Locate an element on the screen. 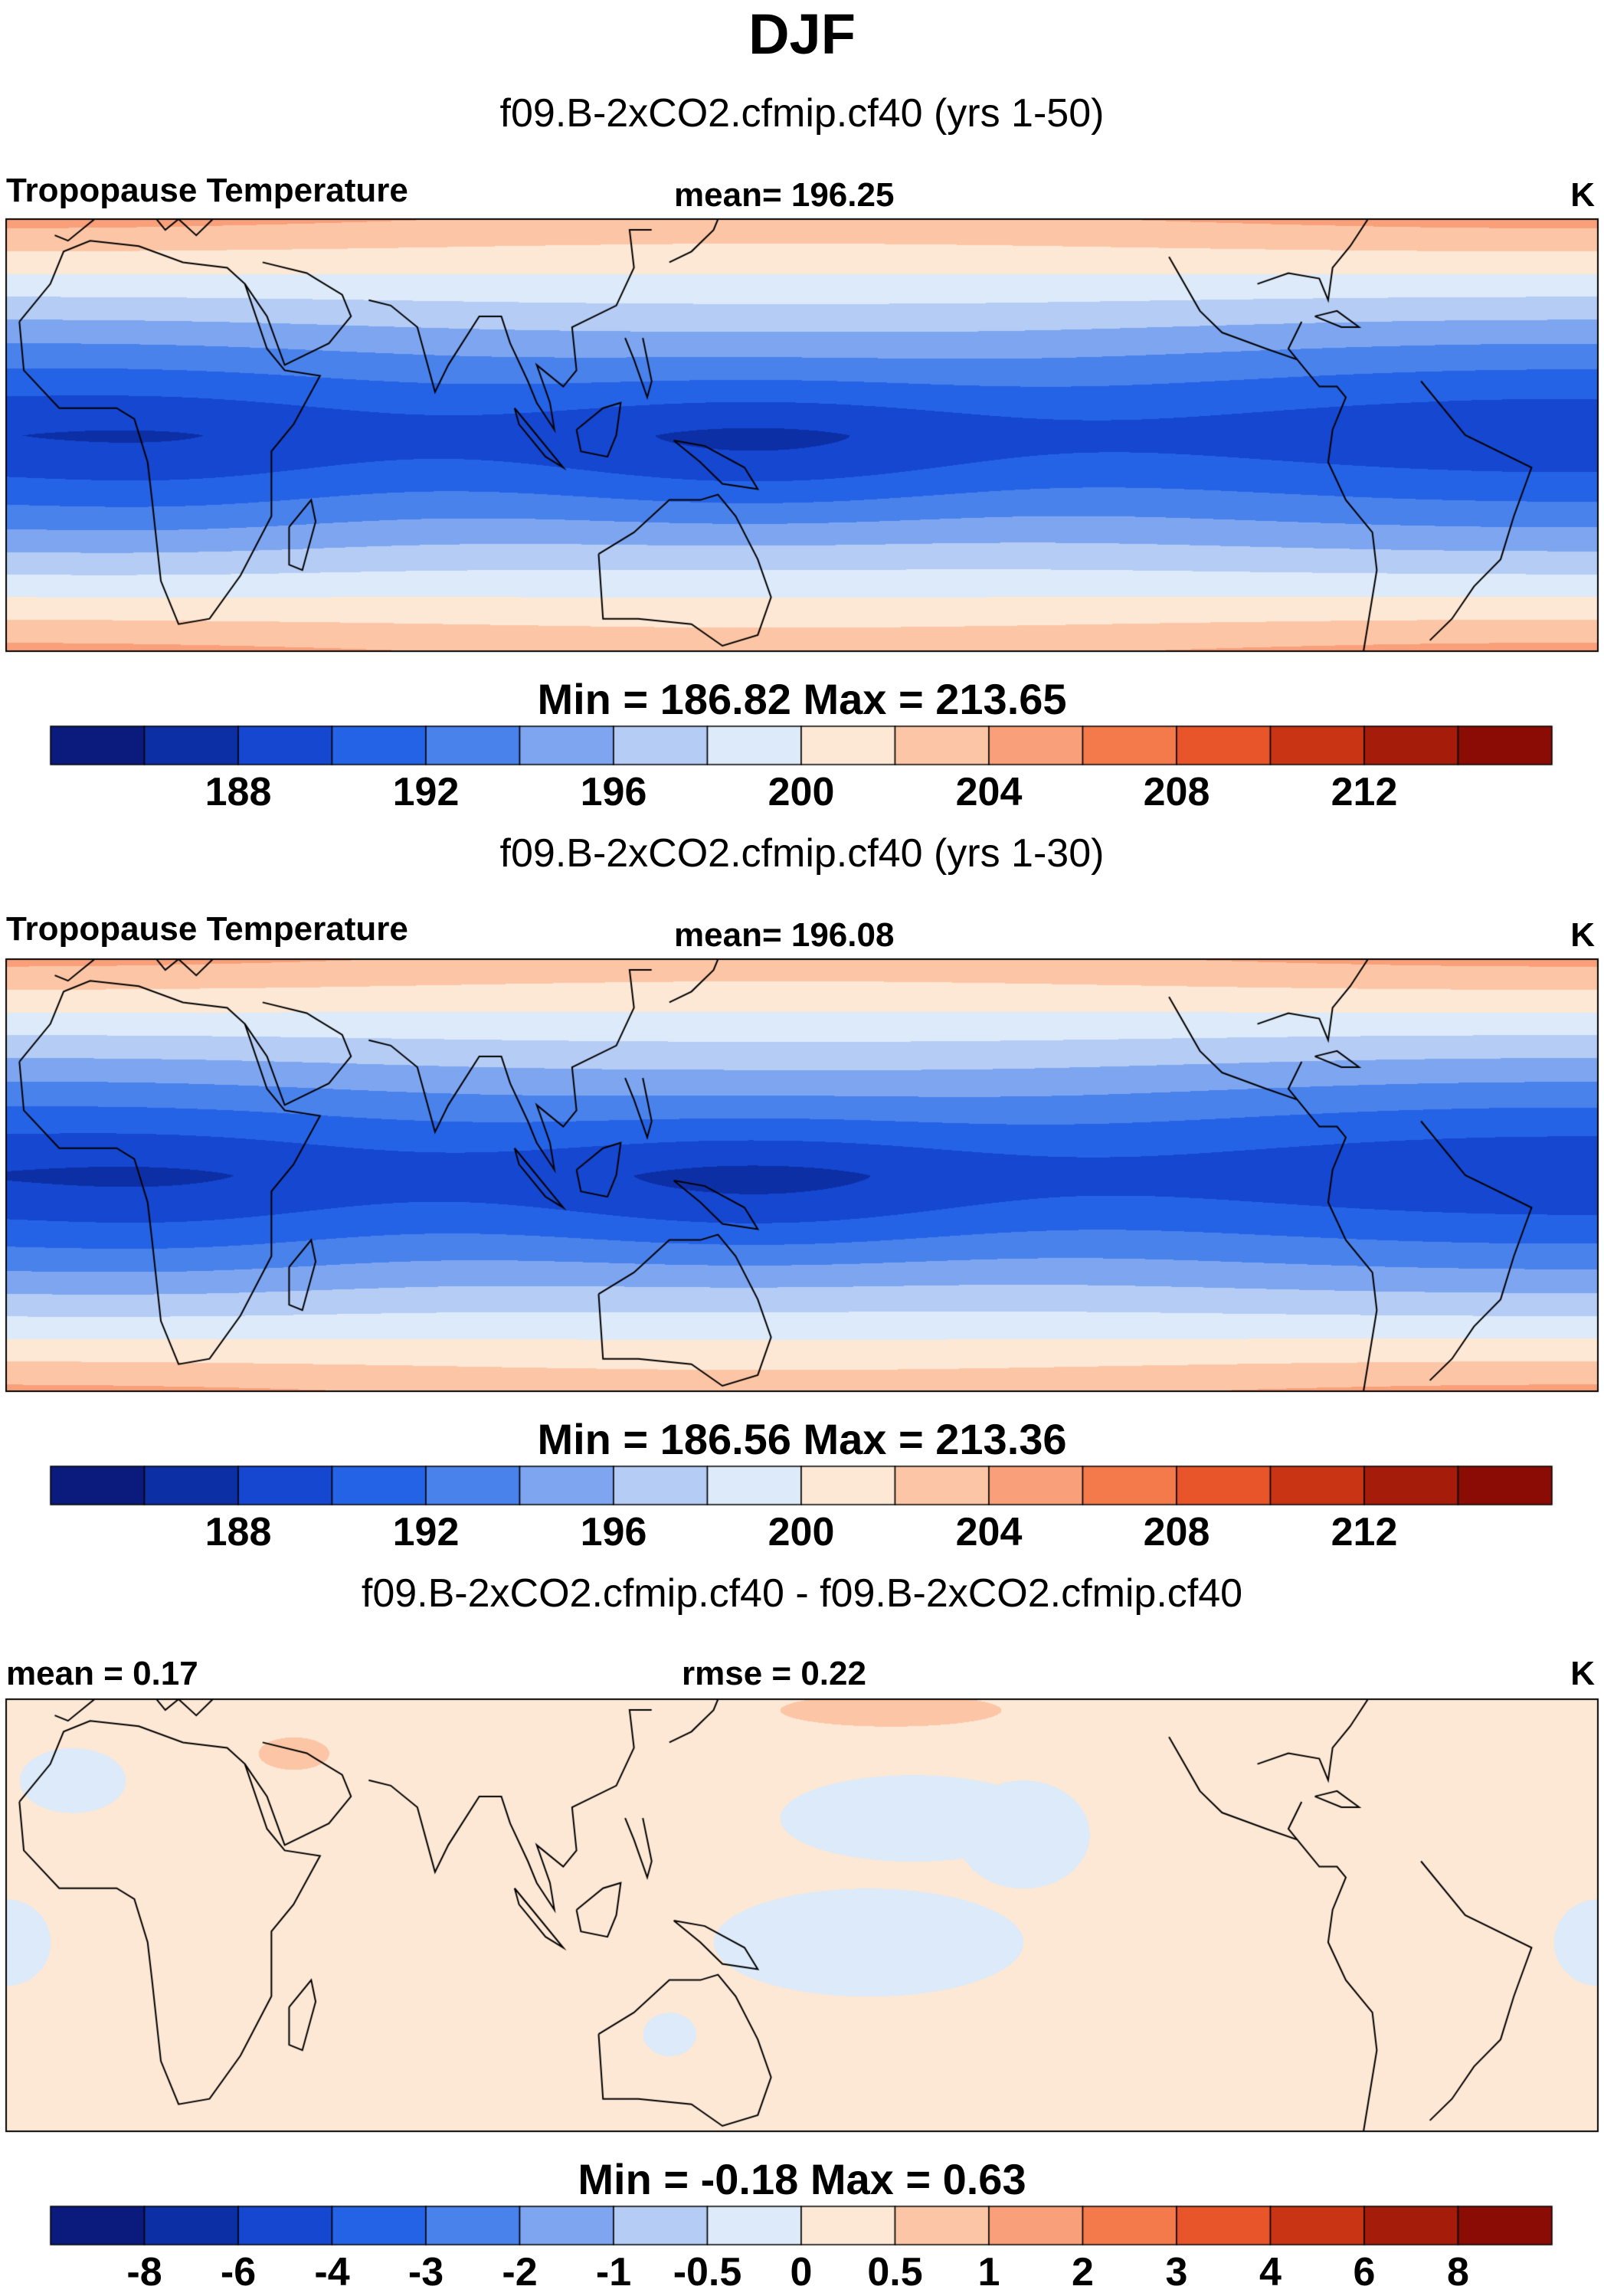  panel3-rmse-label: rmse = 0.22 is located at coordinates (774, 1673).